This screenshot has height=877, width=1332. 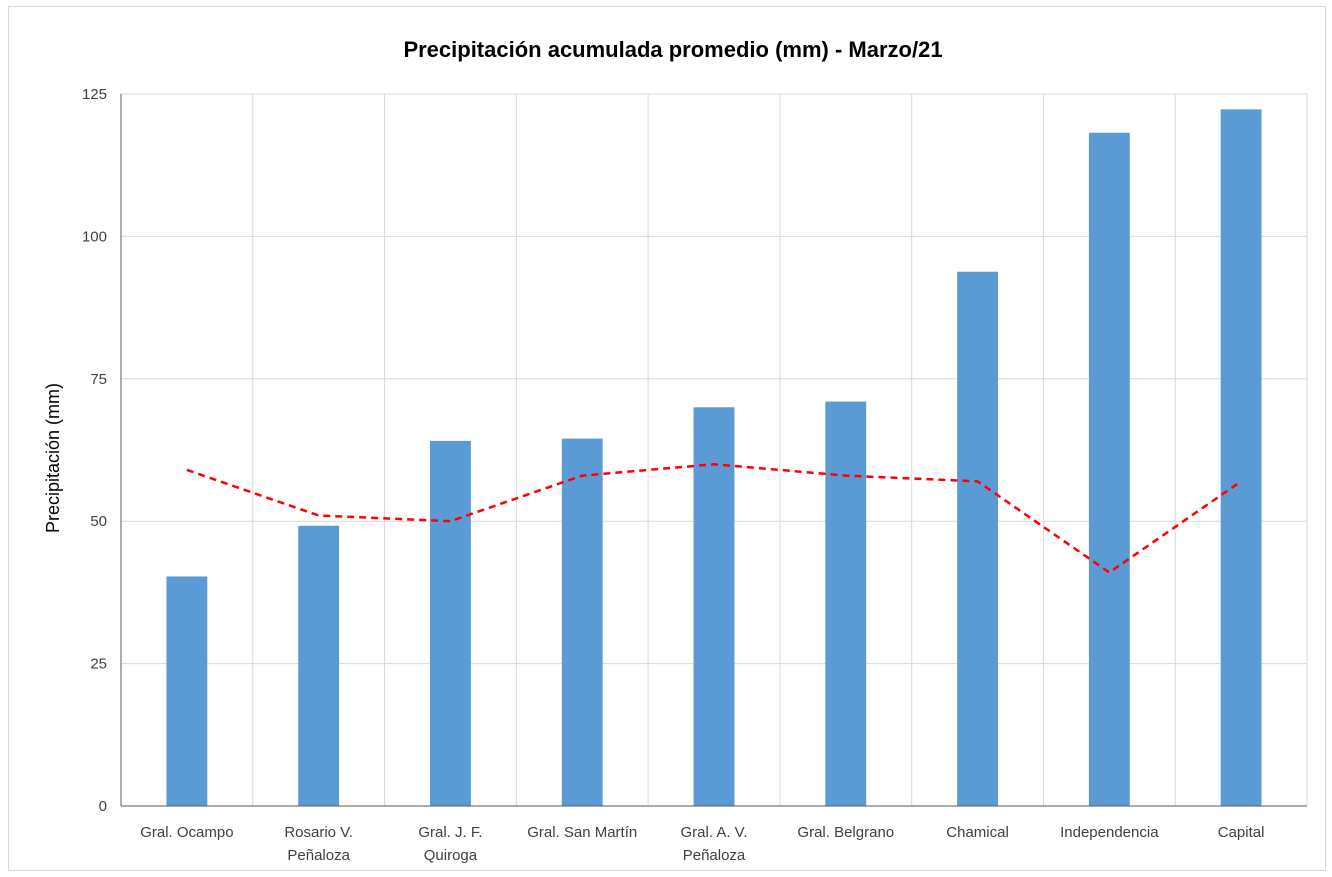 What do you see at coordinates (98, 521) in the screenshot?
I see `y-tick-label: 50` at bounding box center [98, 521].